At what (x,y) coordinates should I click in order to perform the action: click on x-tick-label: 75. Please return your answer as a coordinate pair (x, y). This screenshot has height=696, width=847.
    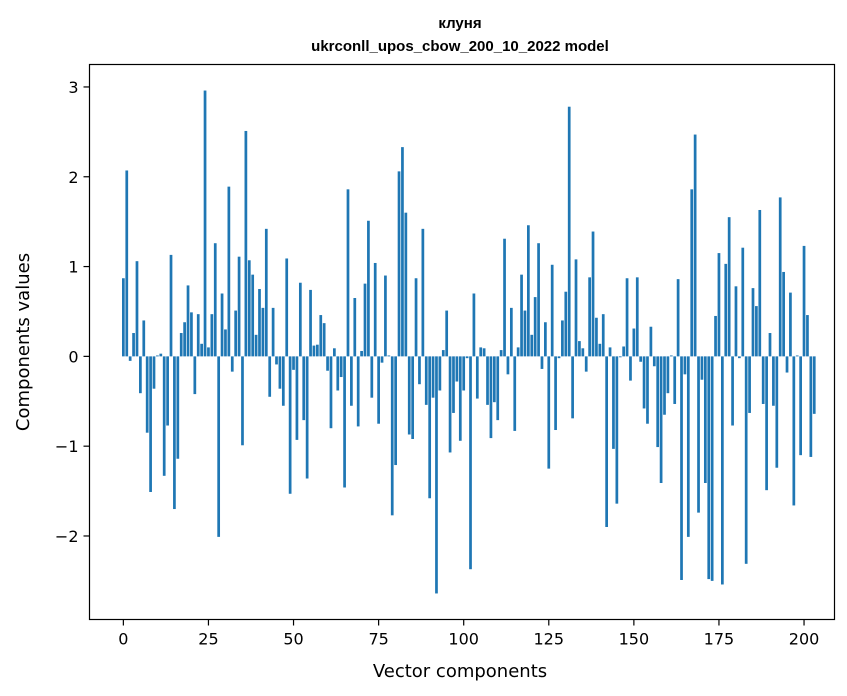
    Looking at the image, I should click on (378, 639).